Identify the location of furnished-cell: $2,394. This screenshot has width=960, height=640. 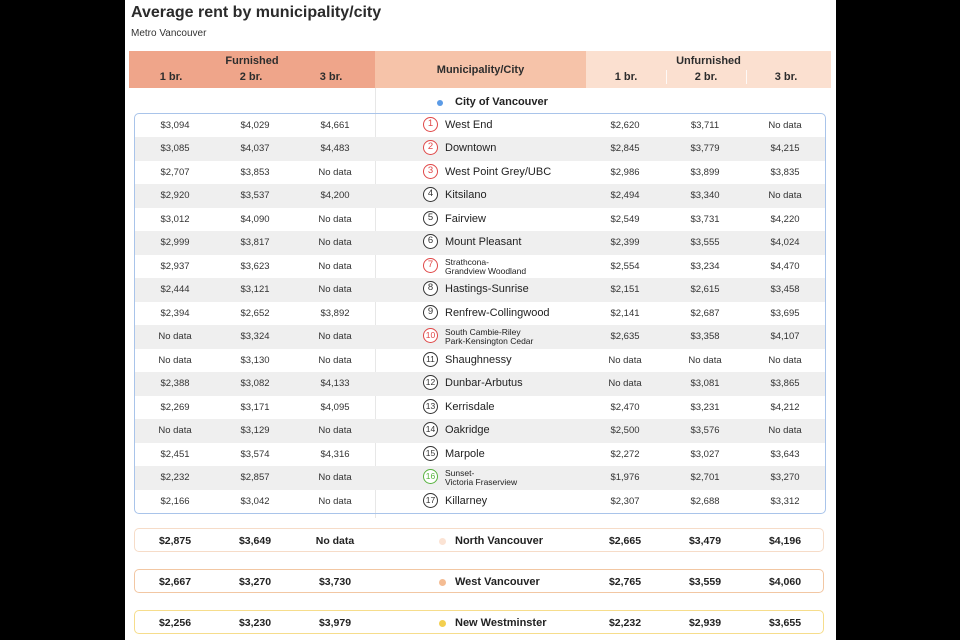
(175, 313).